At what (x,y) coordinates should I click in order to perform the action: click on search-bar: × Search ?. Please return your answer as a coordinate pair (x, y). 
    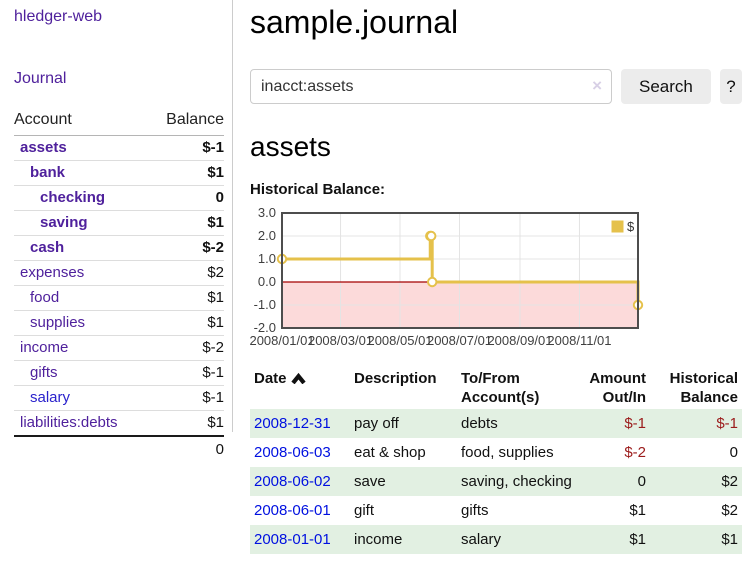
    Looking at the image, I should click on (496, 86).